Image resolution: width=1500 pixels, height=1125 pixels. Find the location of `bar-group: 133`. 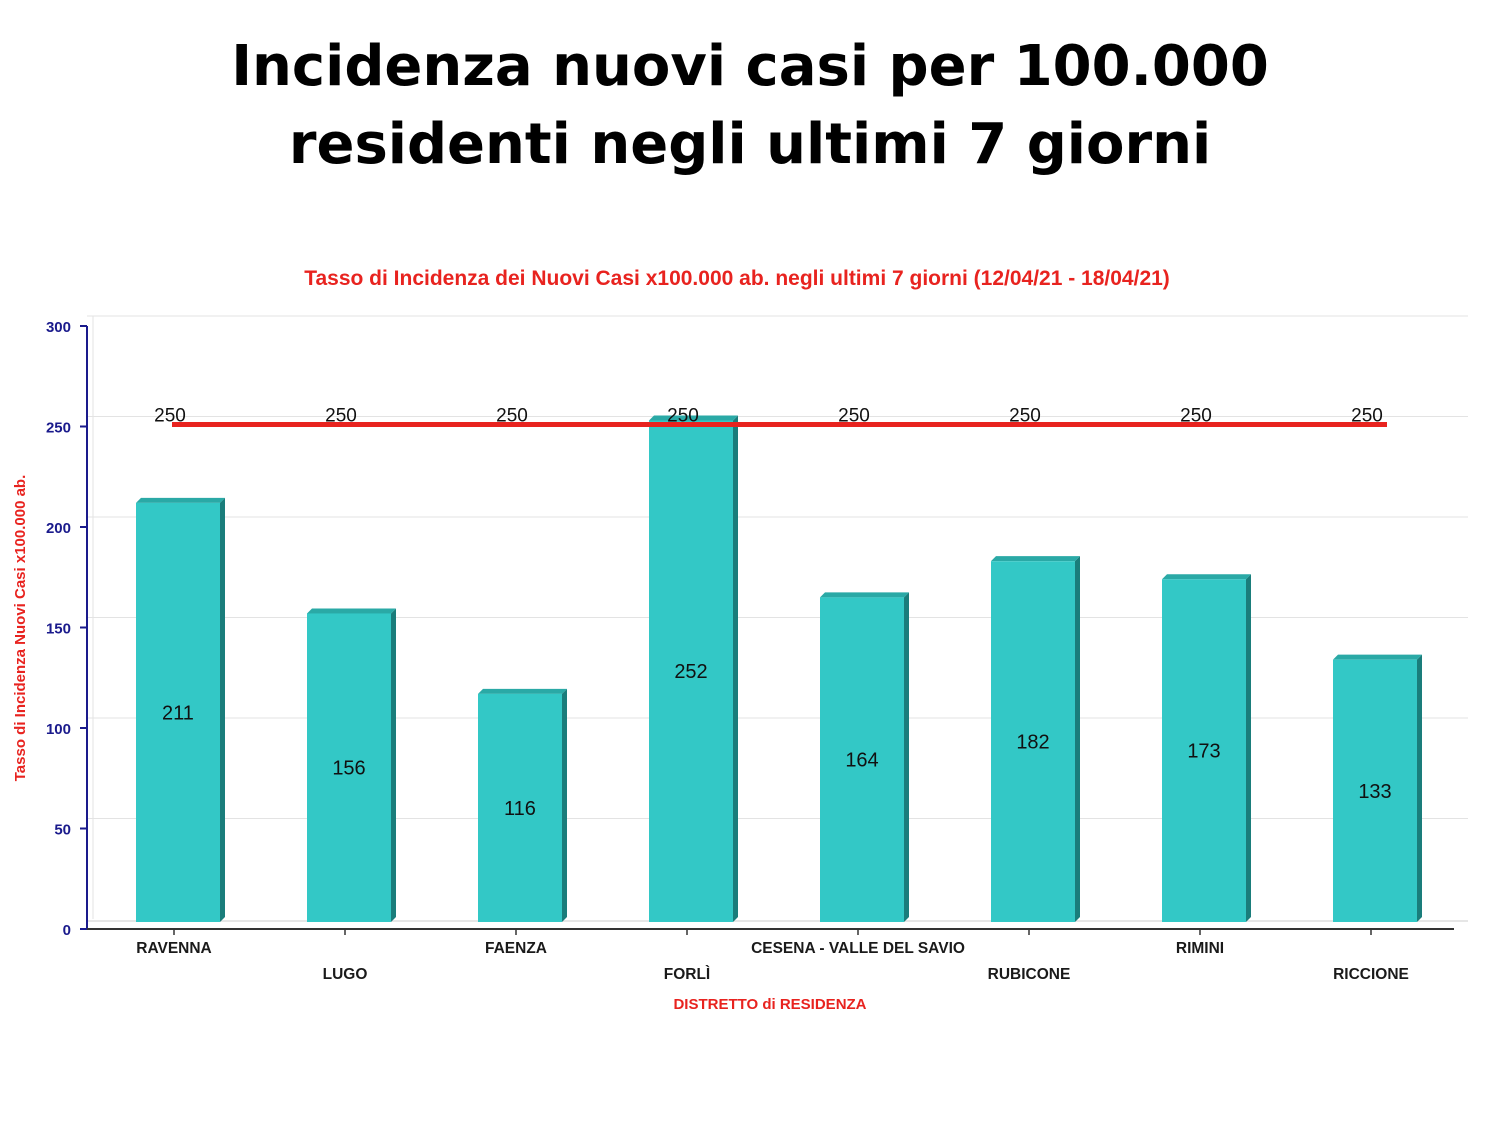

bar-group: 133 is located at coordinates (1377, 788).